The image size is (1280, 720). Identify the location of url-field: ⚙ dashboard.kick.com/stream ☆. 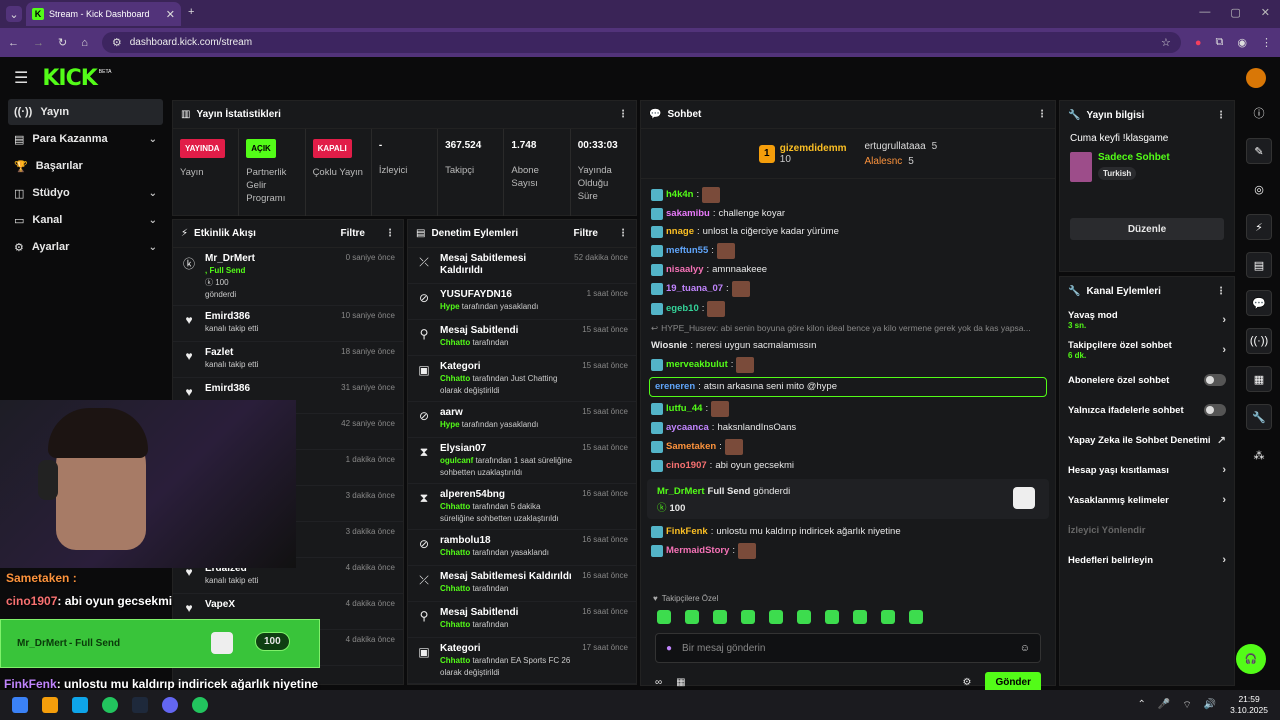
(641, 42).